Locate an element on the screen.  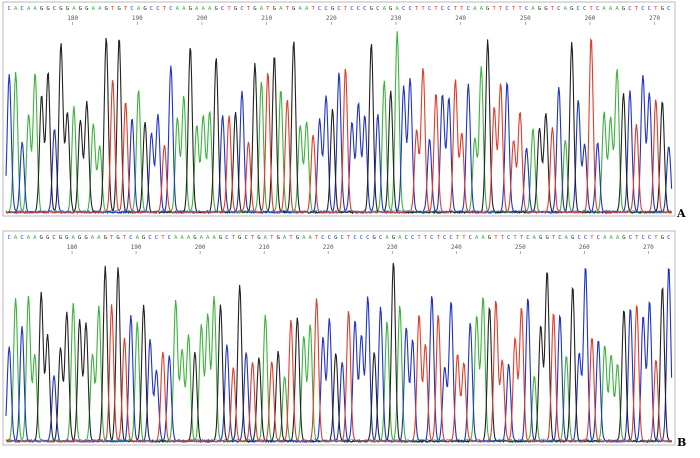
base-call-32: A is located at coordinates (208, 238).